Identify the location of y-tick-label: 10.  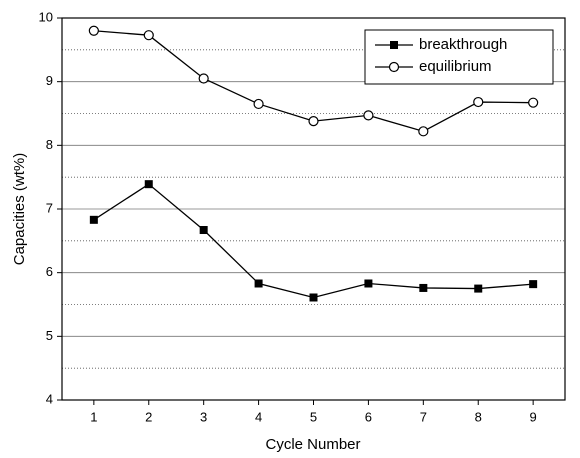
(46, 16).